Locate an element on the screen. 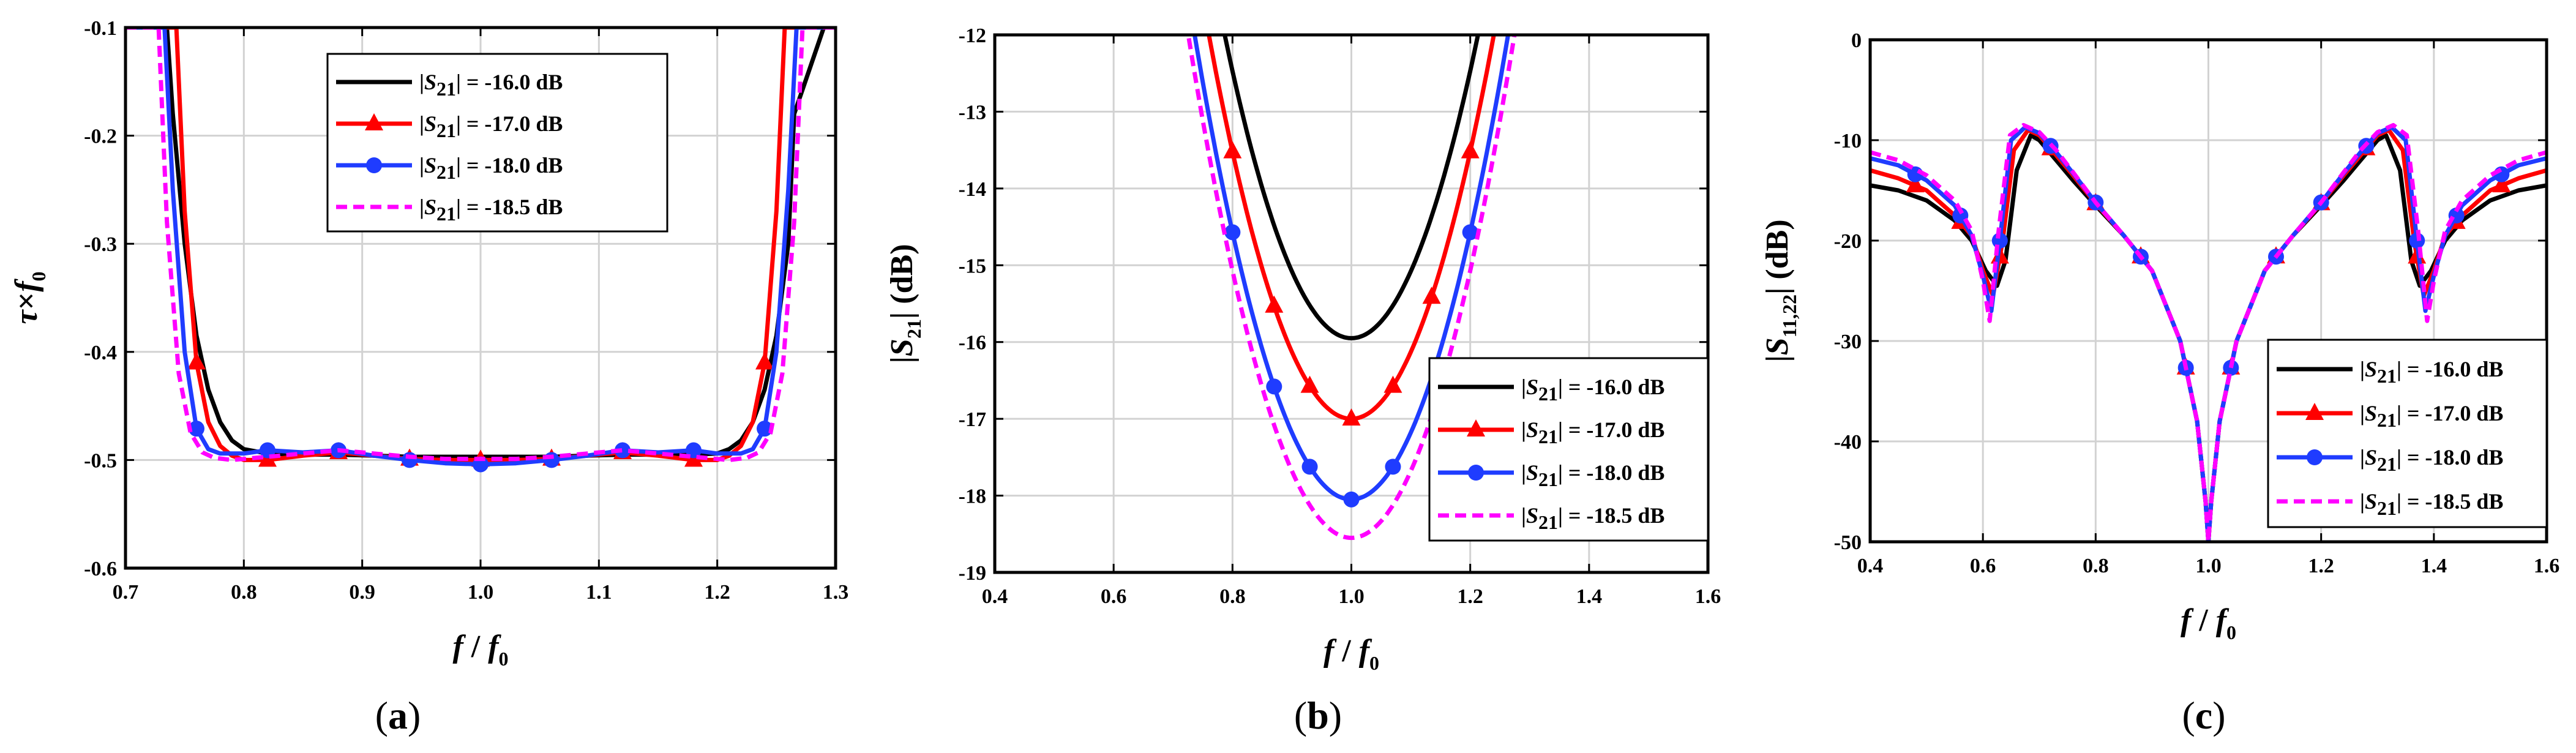 The height and width of the screenshot is (753, 2576). x-tick-label: 1.3 is located at coordinates (836, 592).